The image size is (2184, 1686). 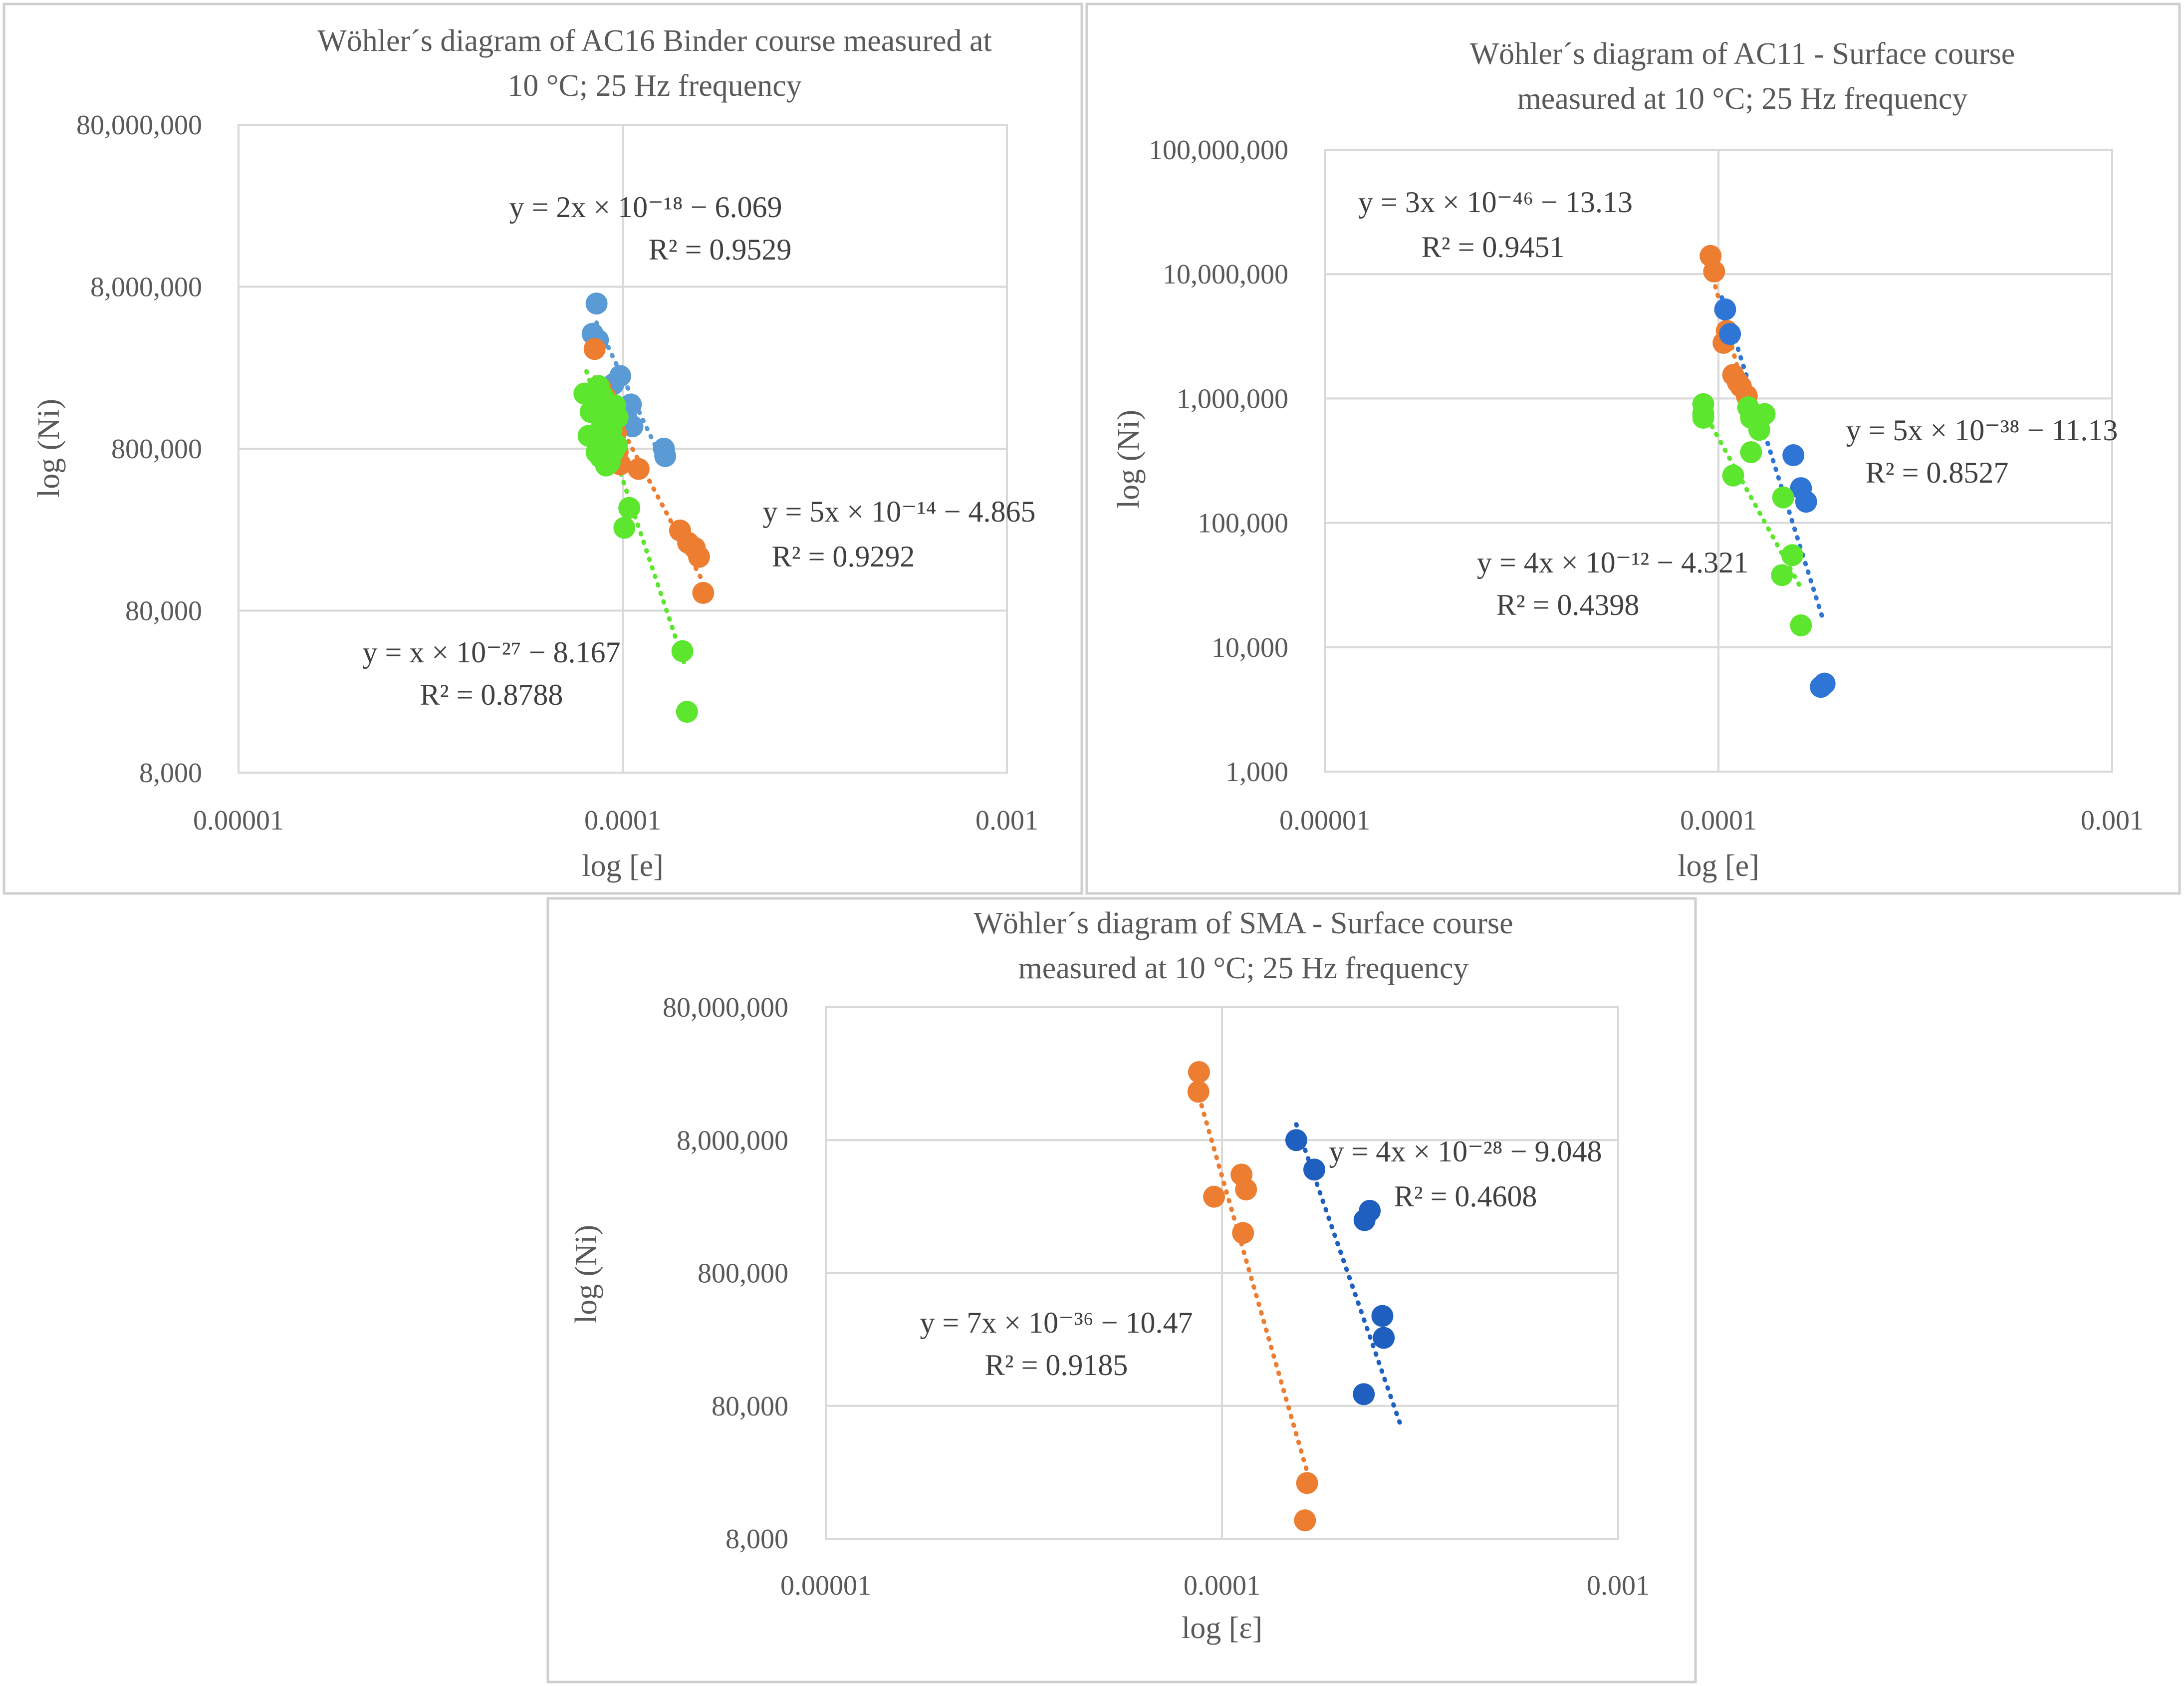 What do you see at coordinates (1250, 647) in the screenshot?
I see `y-tick-label: 10,000` at bounding box center [1250, 647].